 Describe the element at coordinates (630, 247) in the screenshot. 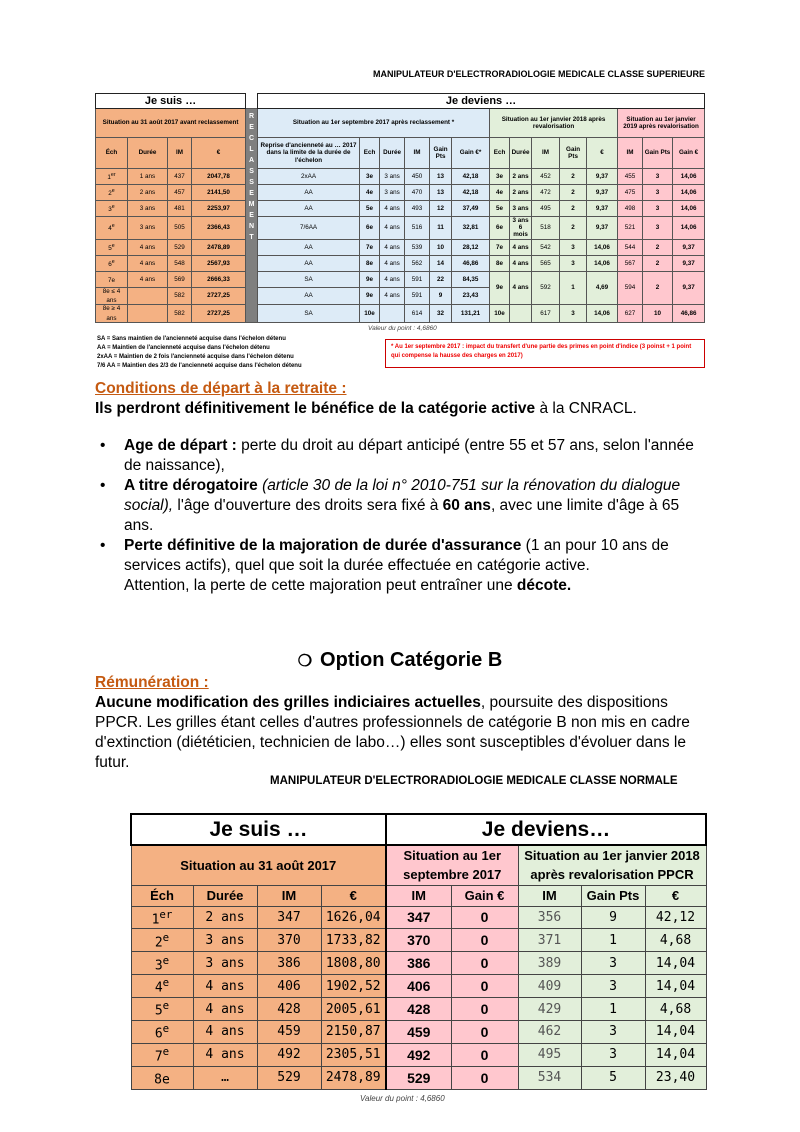

I see `cell: 544` at that location.